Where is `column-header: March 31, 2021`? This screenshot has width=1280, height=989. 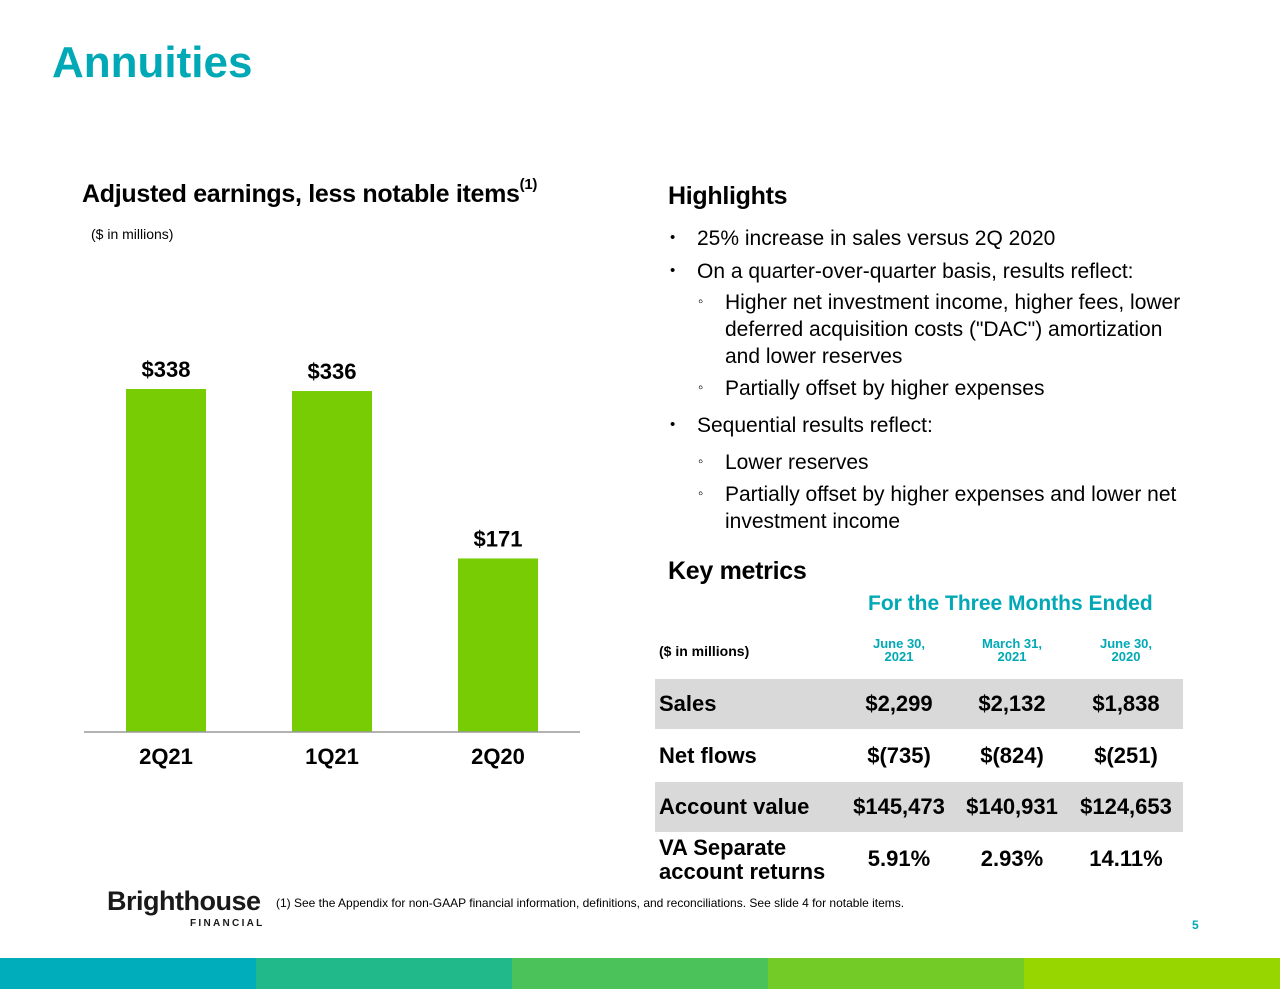
column-header: March 31, 2021 is located at coordinates (1012, 650).